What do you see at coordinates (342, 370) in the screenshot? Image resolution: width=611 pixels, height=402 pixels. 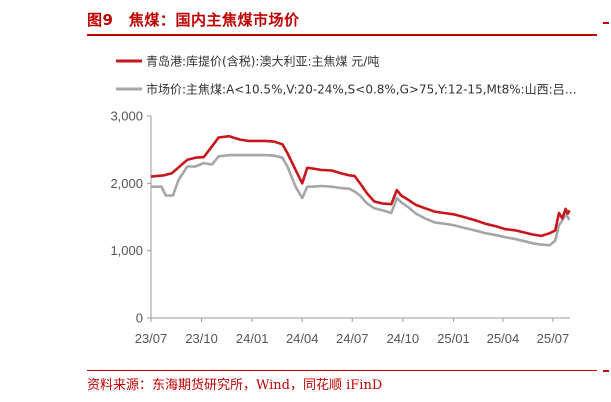 I see `source-rule` at bounding box center [342, 370].